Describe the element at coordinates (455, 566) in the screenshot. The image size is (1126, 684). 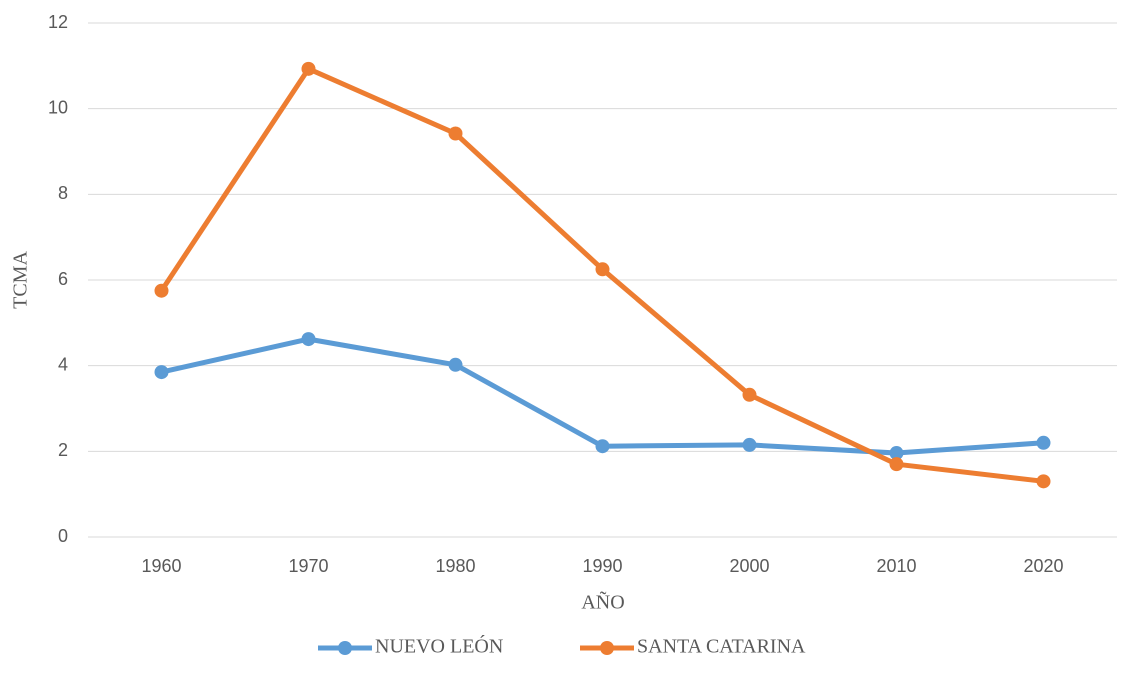
I see `x-tick-label: 1980` at that location.